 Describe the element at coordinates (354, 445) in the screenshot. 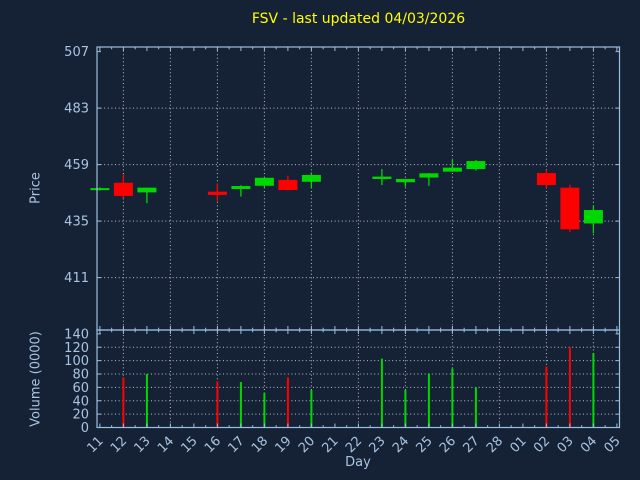

I see `day-tick-label: 22` at that location.